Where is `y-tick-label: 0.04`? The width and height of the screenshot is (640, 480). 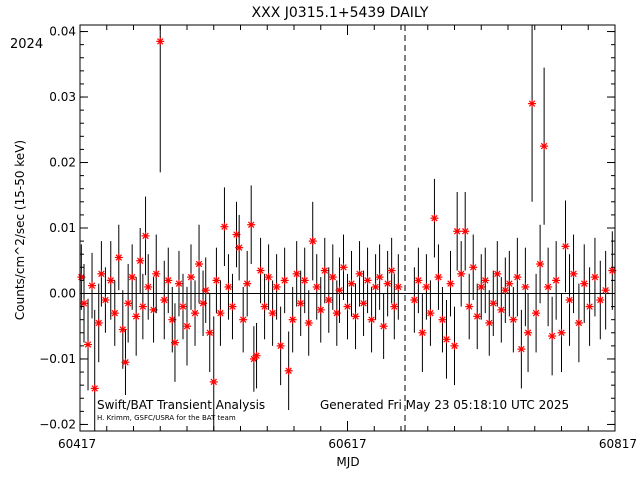 y-tick-label: 0.04 is located at coordinates (62, 32).